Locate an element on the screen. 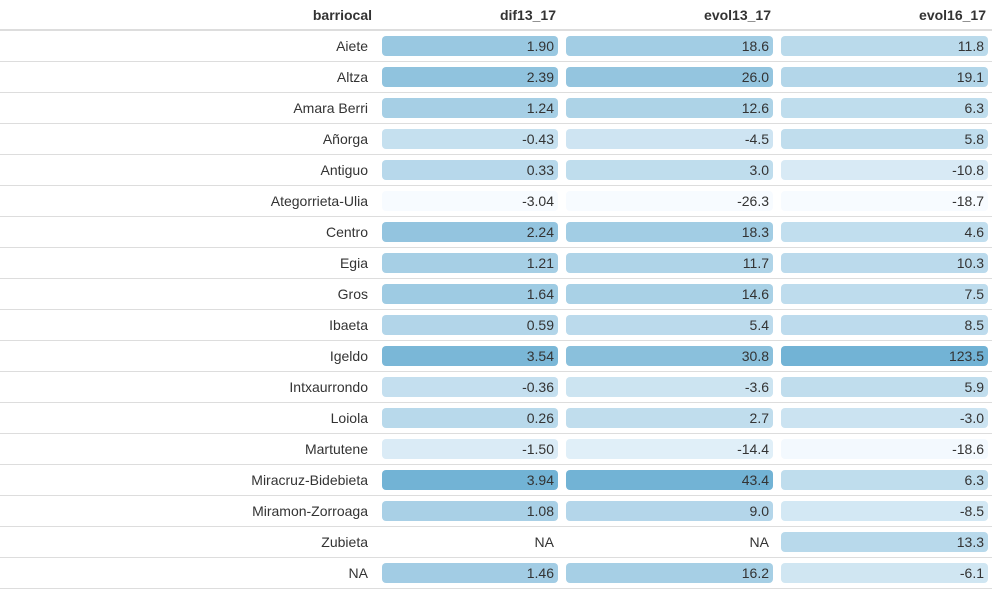 This screenshot has height=589, width=992. cell-value: 16.2 is located at coordinates (755, 573).